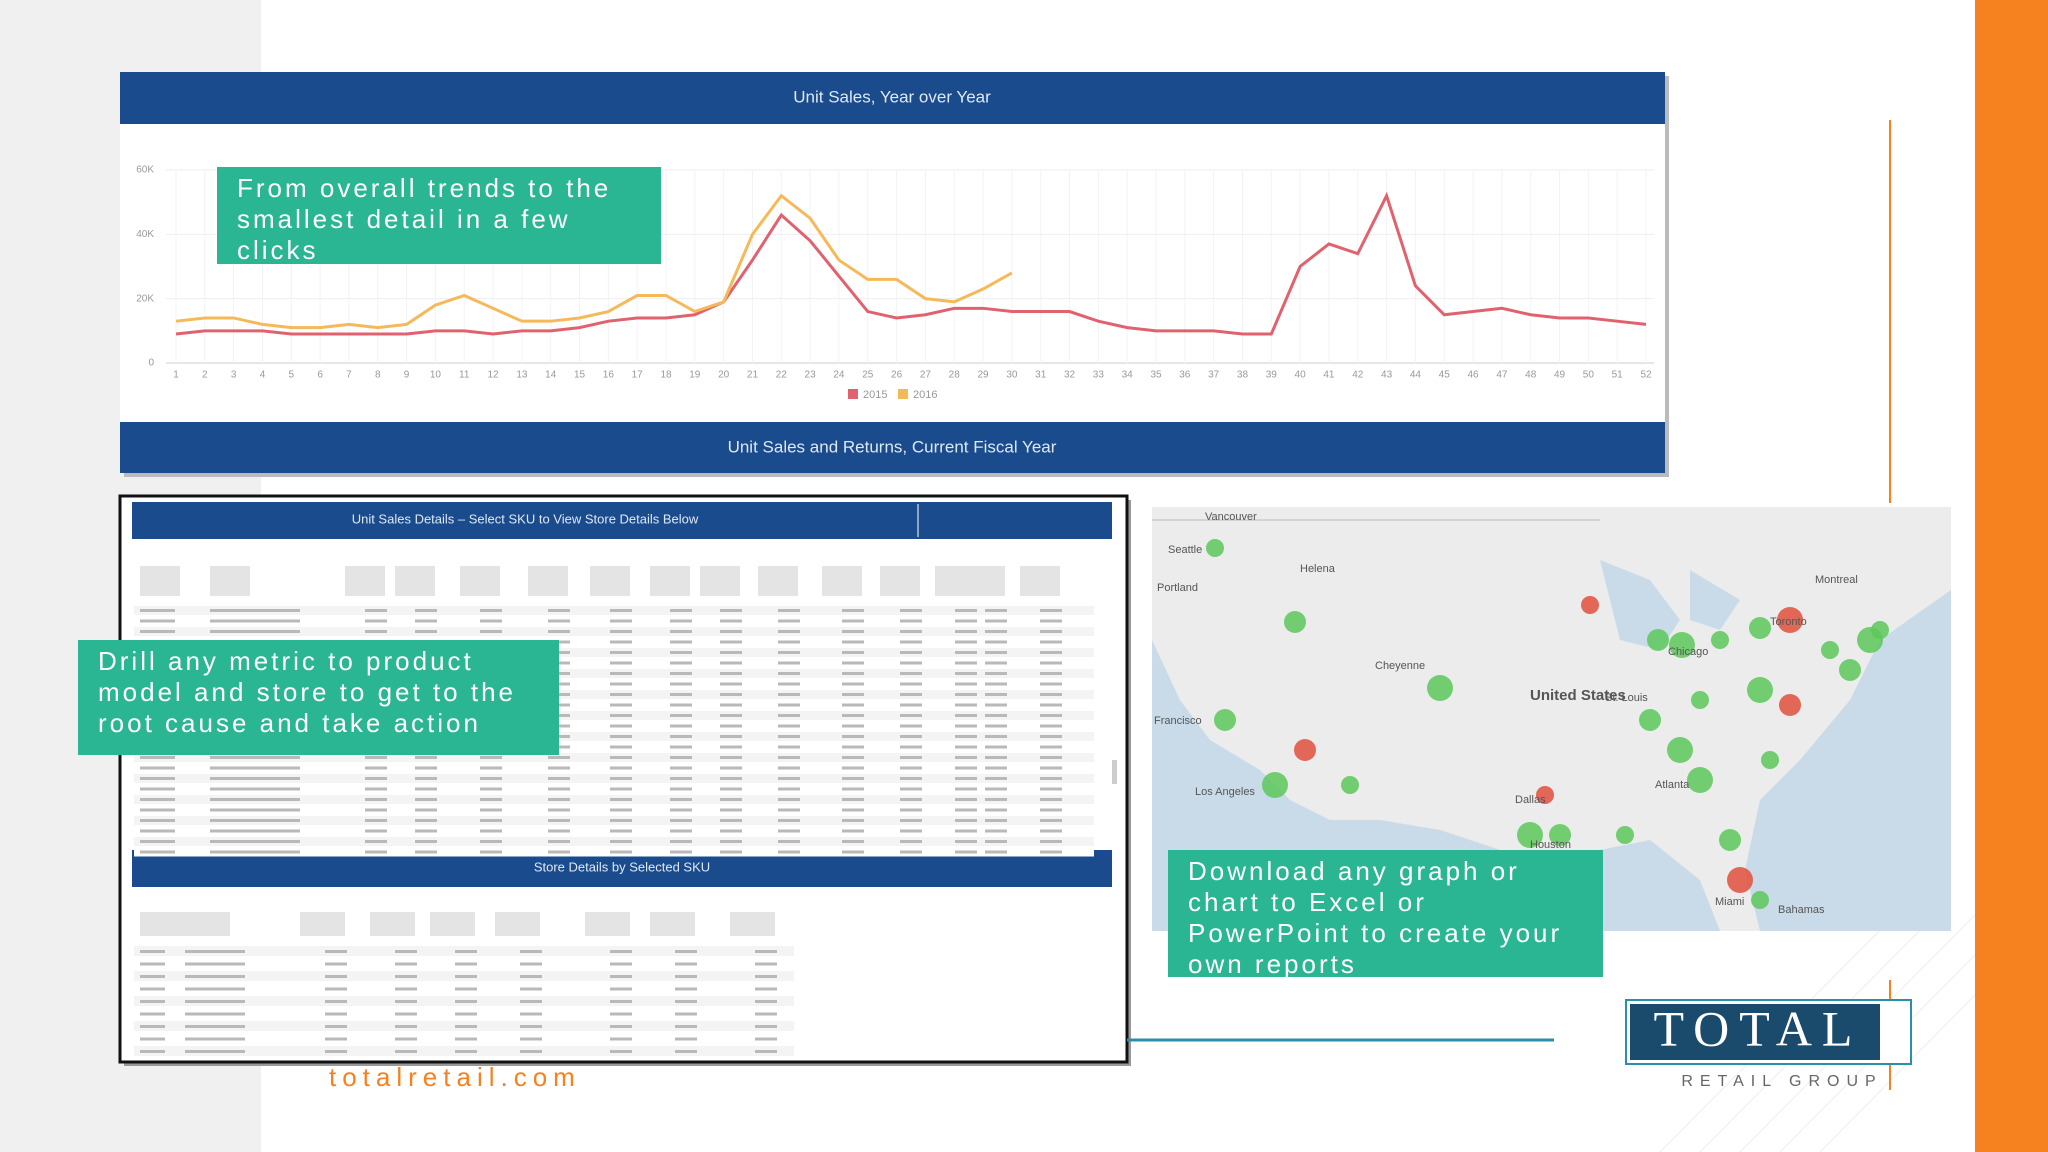 The width and height of the screenshot is (2048, 1152). I want to click on map-label: Francisco, so click(1178, 721).